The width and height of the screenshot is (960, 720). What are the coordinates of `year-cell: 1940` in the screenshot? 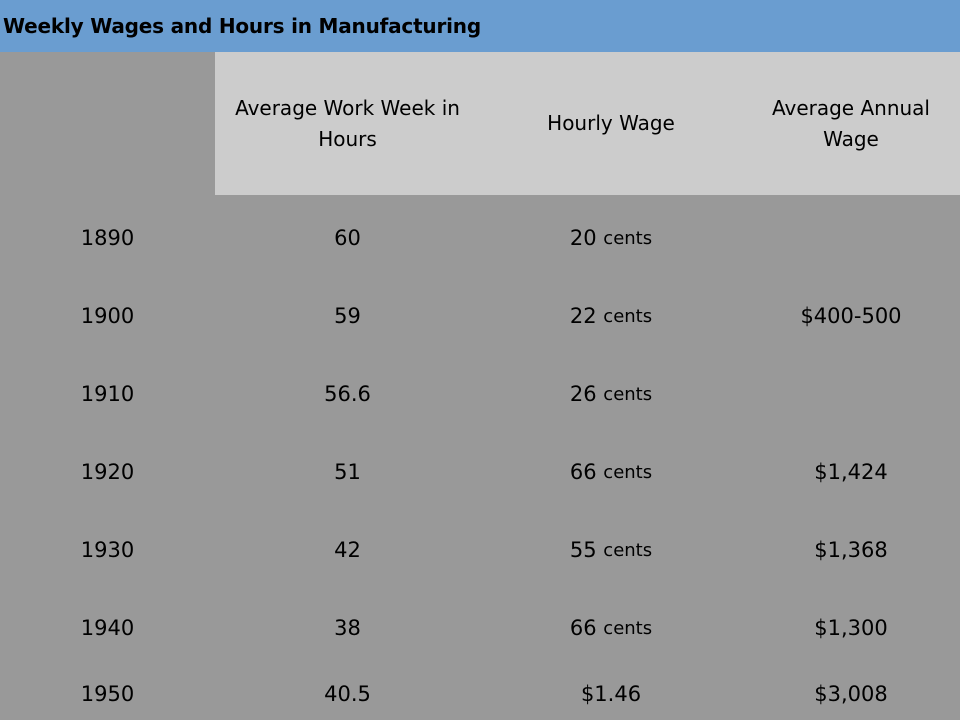 It's located at (107, 628).